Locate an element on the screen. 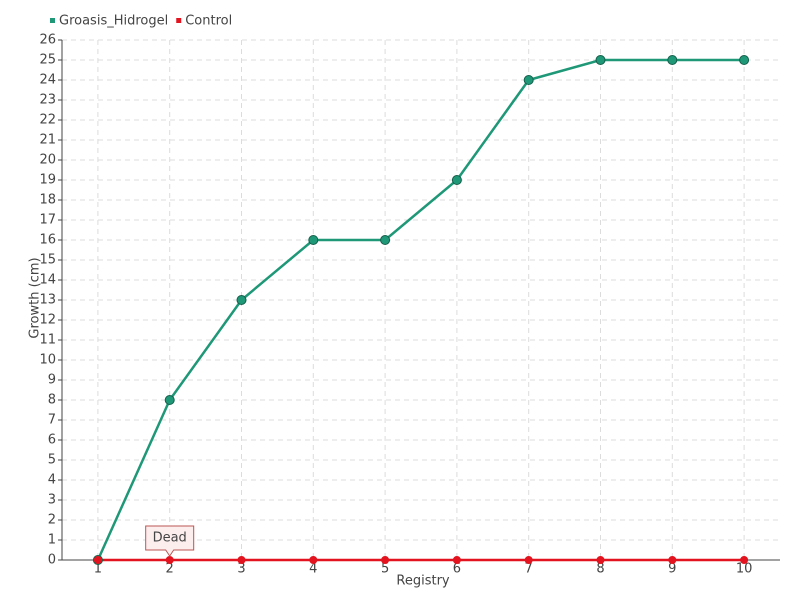 Image resolution: width=800 pixels, height=600 pixels. y-tick-label: 2 is located at coordinates (52, 520).